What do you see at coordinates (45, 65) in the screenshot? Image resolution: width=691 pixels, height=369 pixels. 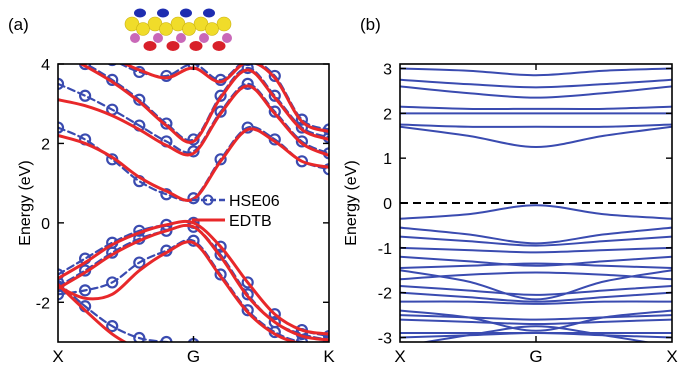 I see `y-tick-label: 4` at bounding box center [45, 65].